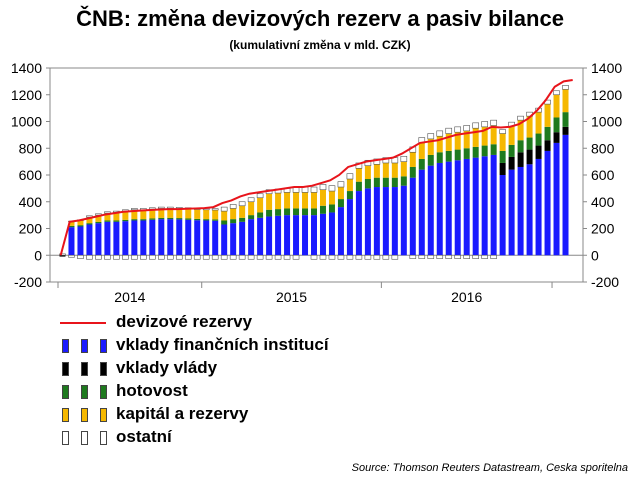 This screenshot has height=483, width=640. What do you see at coordinates (222, 344) in the screenshot?
I see `legend-label: vklady finančních institucí` at bounding box center [222, 344].